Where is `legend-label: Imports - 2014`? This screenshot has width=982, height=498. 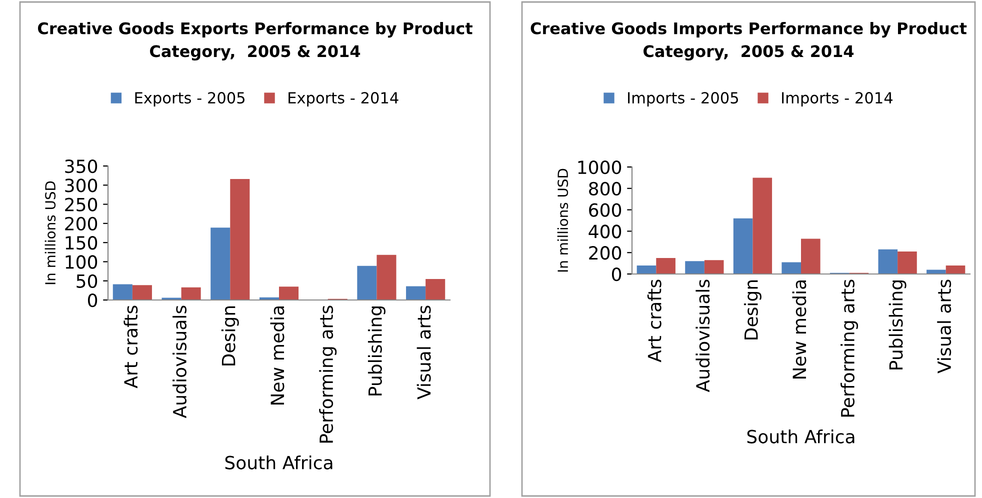
legend-label: Imports - 2014 is located at coordinates (837, 99).